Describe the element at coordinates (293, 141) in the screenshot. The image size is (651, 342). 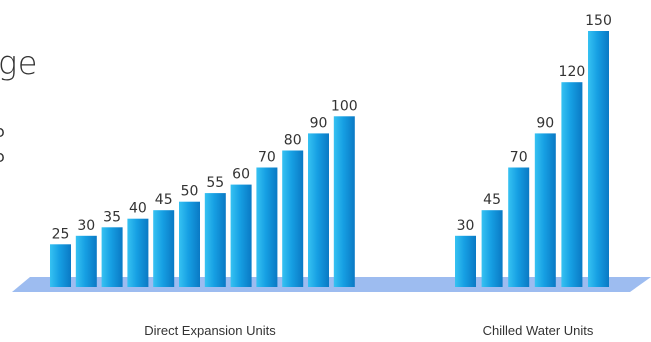
I see `bar-value-label: 80` at that location.